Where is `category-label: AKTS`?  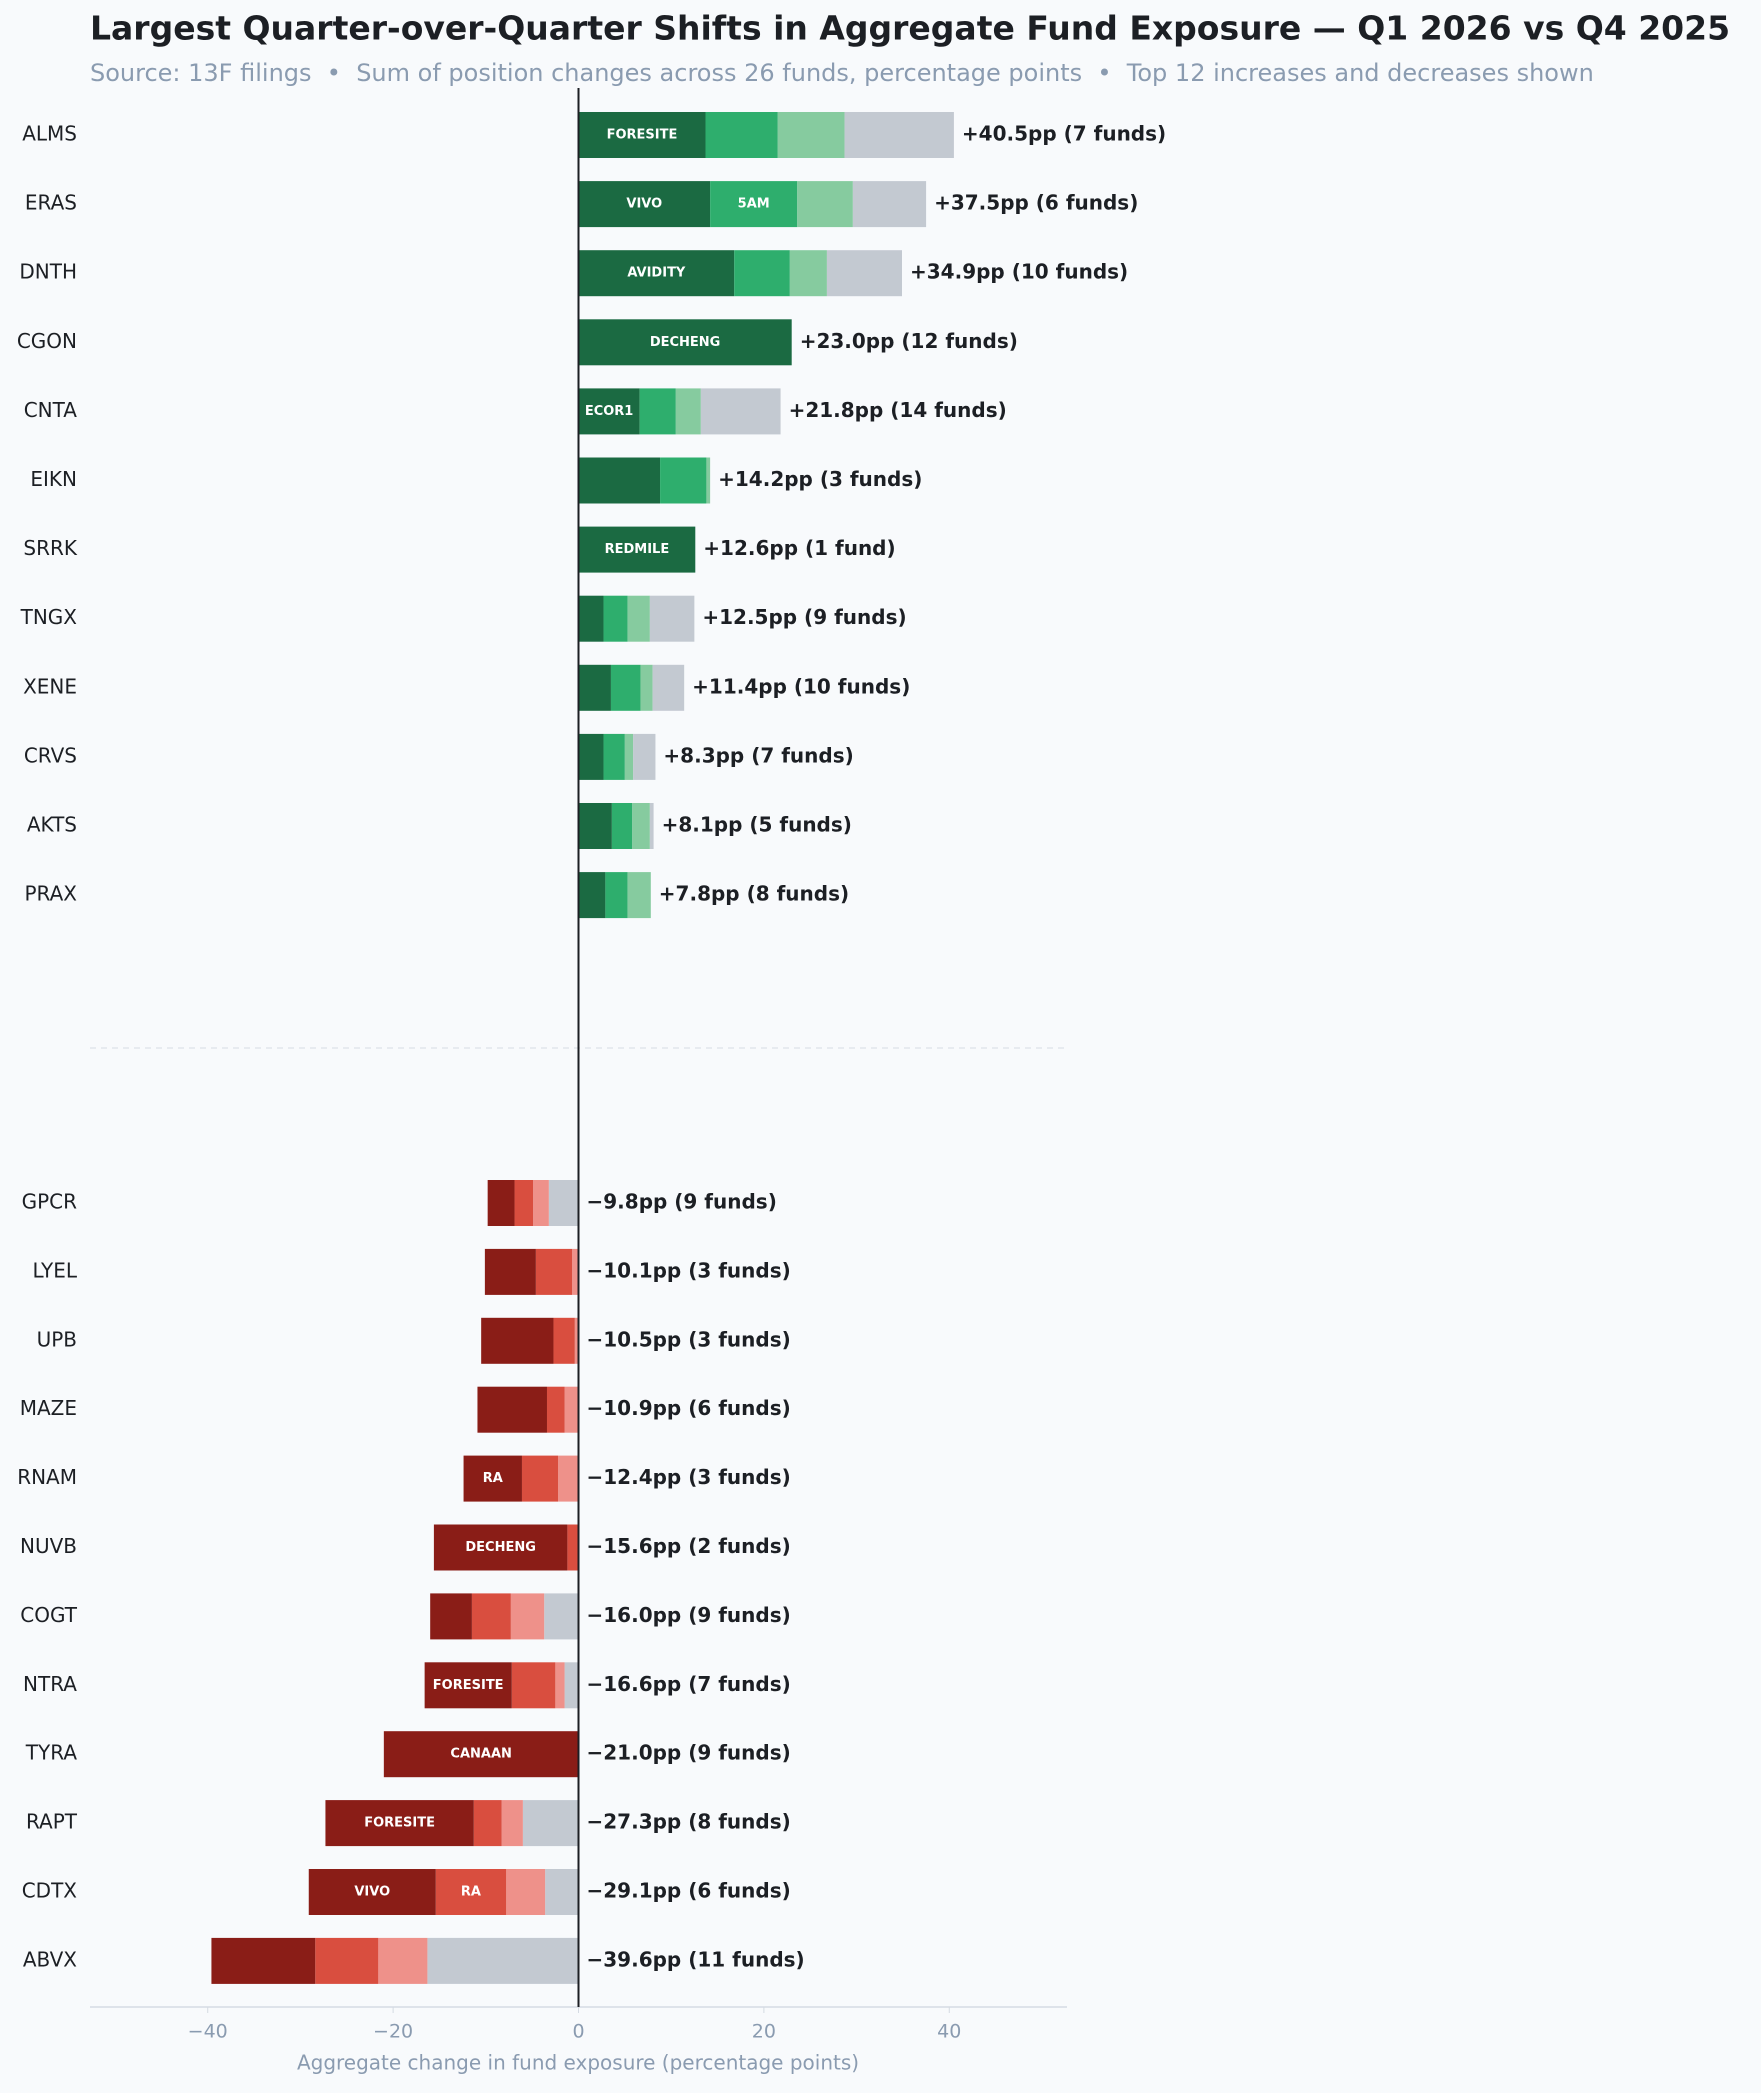 category-label: AKTS is located at coordinates (52, 825).